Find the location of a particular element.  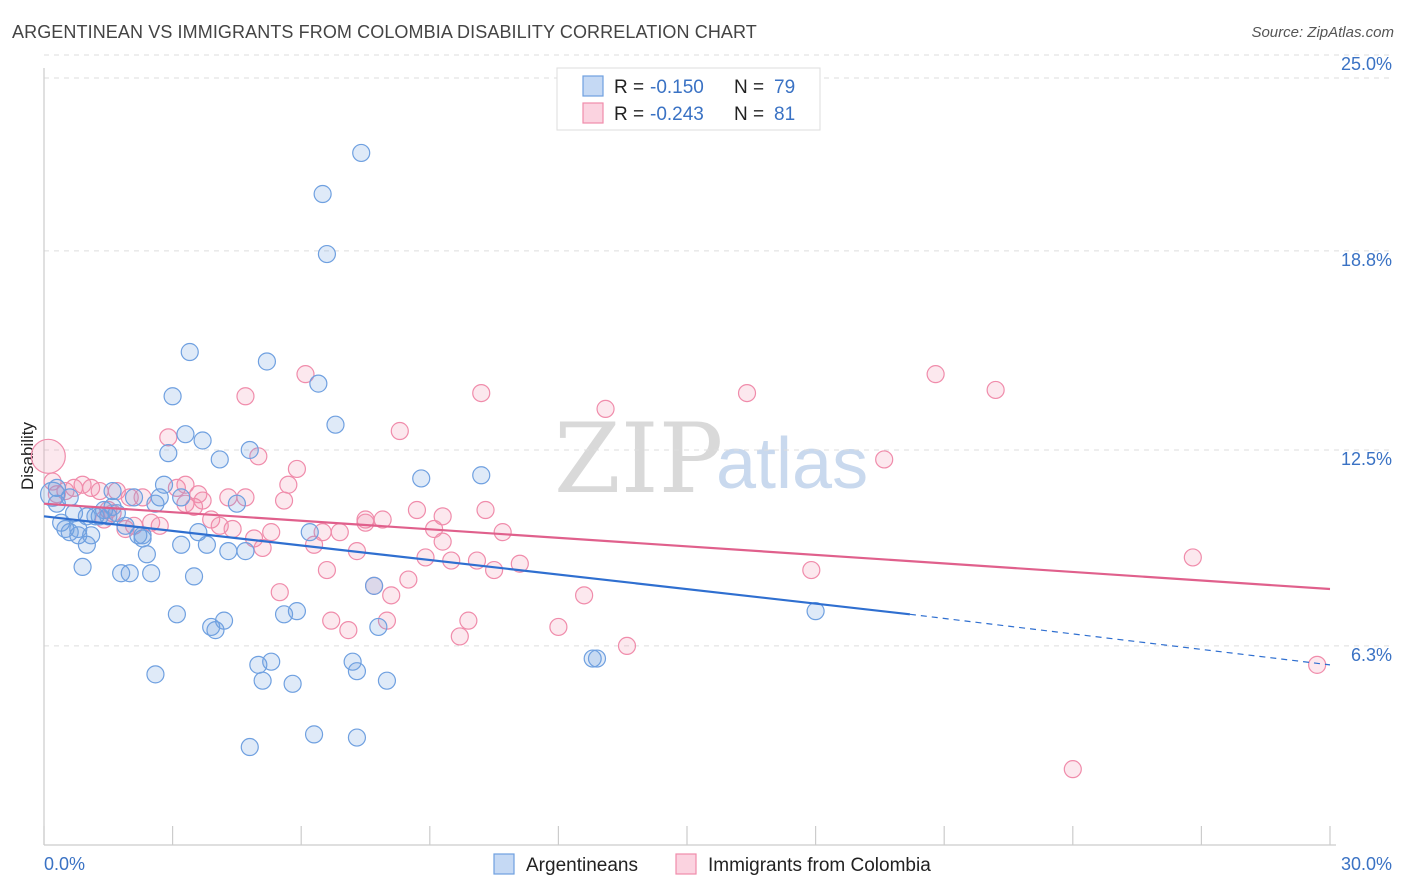

legend-r-value-2: -0.243 is located at coordinates (677, 114).